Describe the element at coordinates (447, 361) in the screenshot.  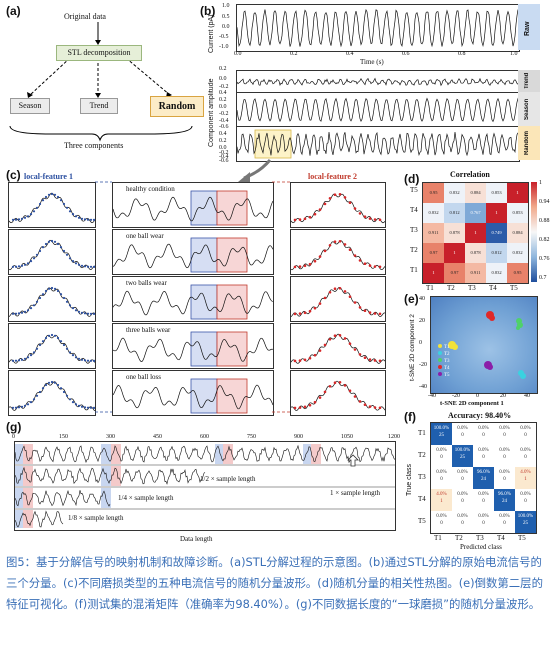
I see `tsne-legend-label-2: T3` at that location.